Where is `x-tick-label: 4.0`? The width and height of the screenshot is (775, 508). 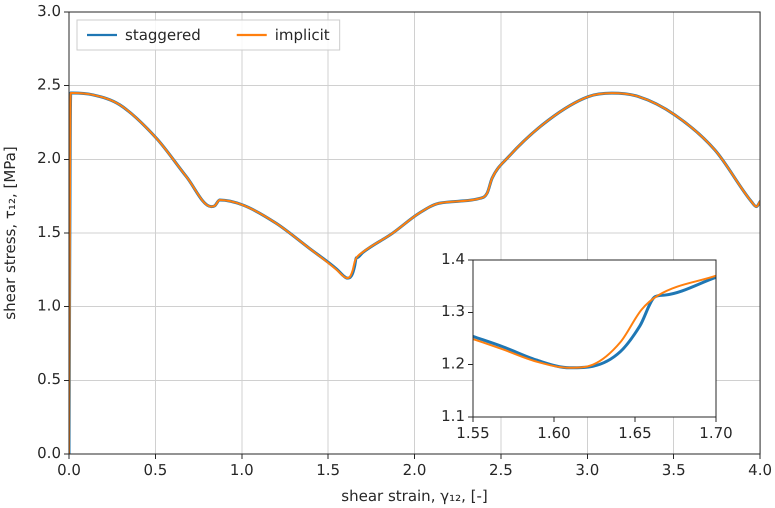 x-tick-label: 4.0 is located at coordinates (760, 469).